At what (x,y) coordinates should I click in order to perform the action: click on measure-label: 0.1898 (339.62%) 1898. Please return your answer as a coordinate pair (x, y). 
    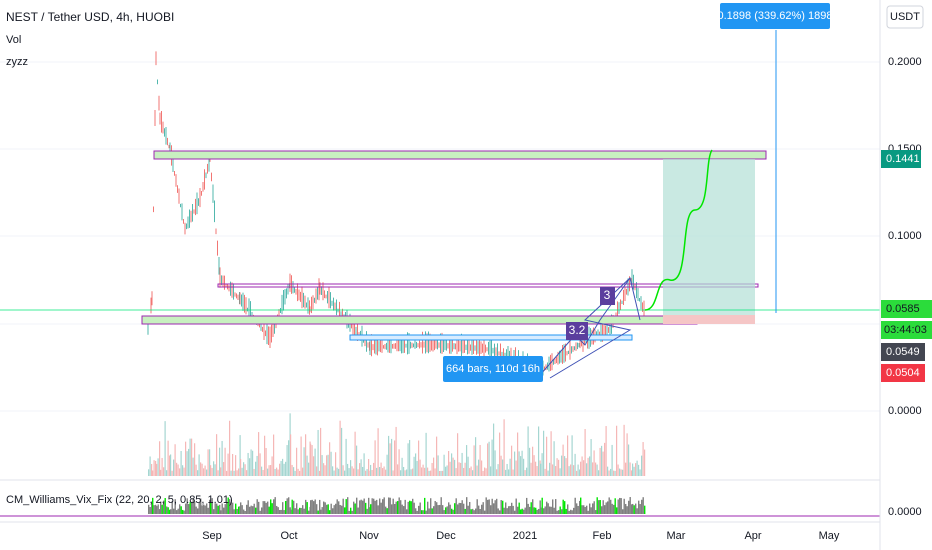
    Looking at the image, I should click on (775, 16).